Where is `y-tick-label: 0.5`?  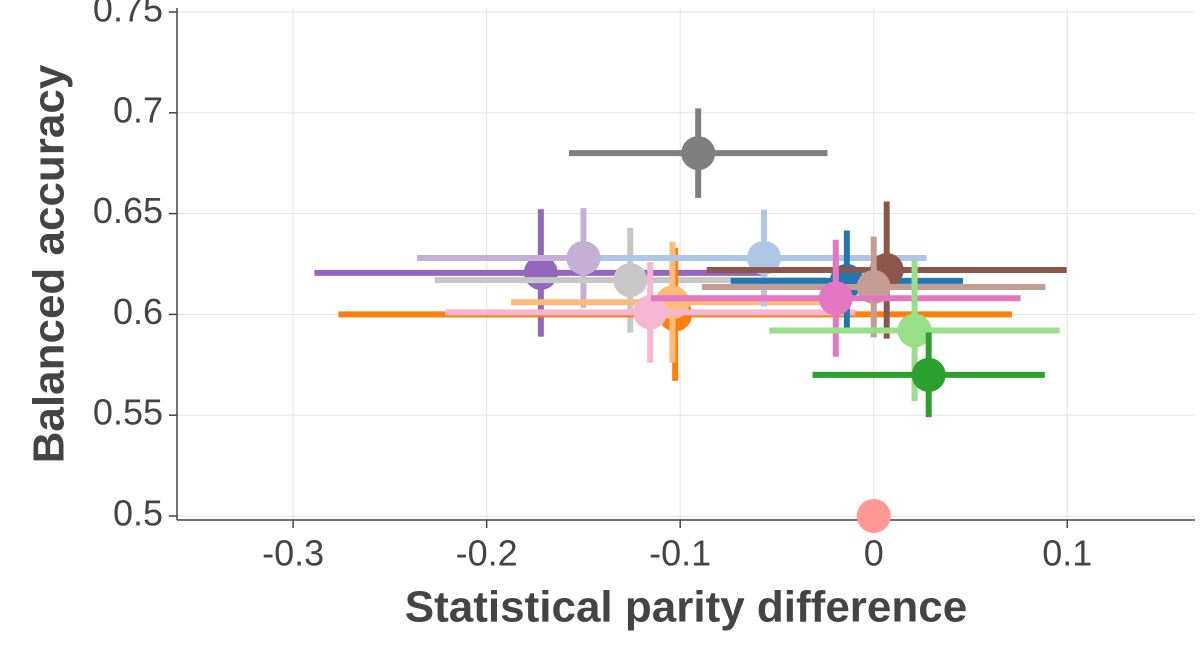 y-tick-label: 0.5 is located at coordinates (138, 512).